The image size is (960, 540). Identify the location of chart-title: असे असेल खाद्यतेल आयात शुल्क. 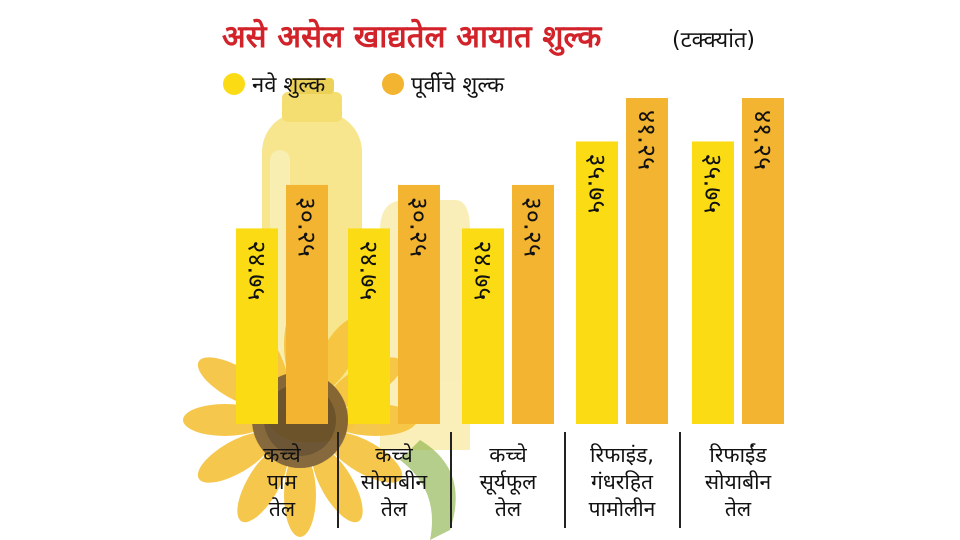
(412, 37).